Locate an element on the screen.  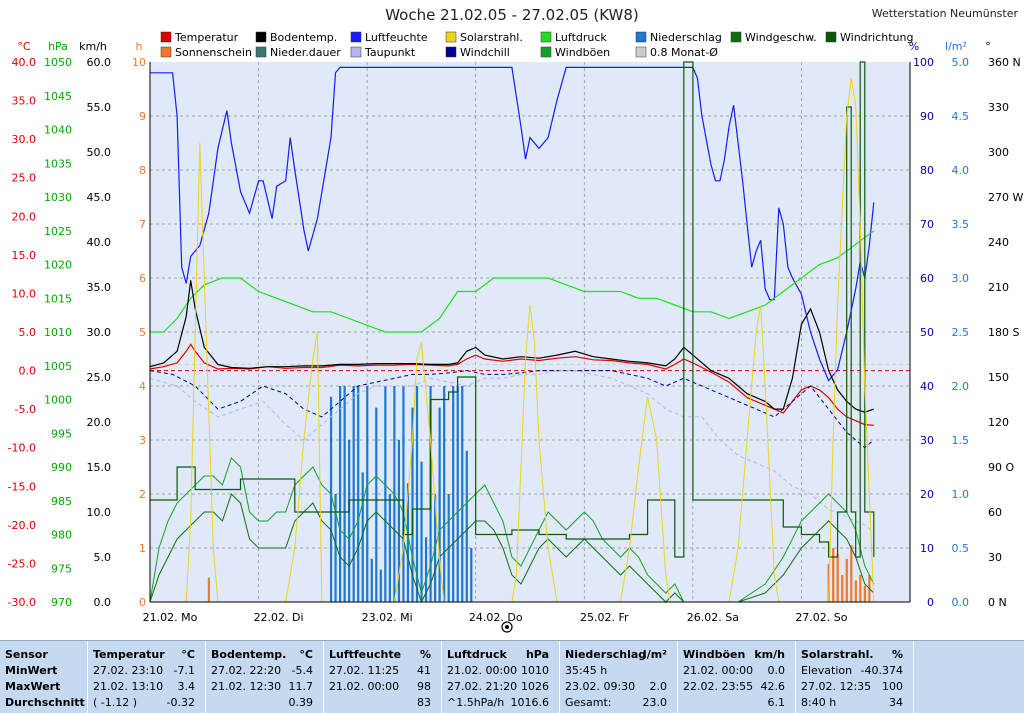
hum-tick-label: 90 is located at coordinates (927, 116).